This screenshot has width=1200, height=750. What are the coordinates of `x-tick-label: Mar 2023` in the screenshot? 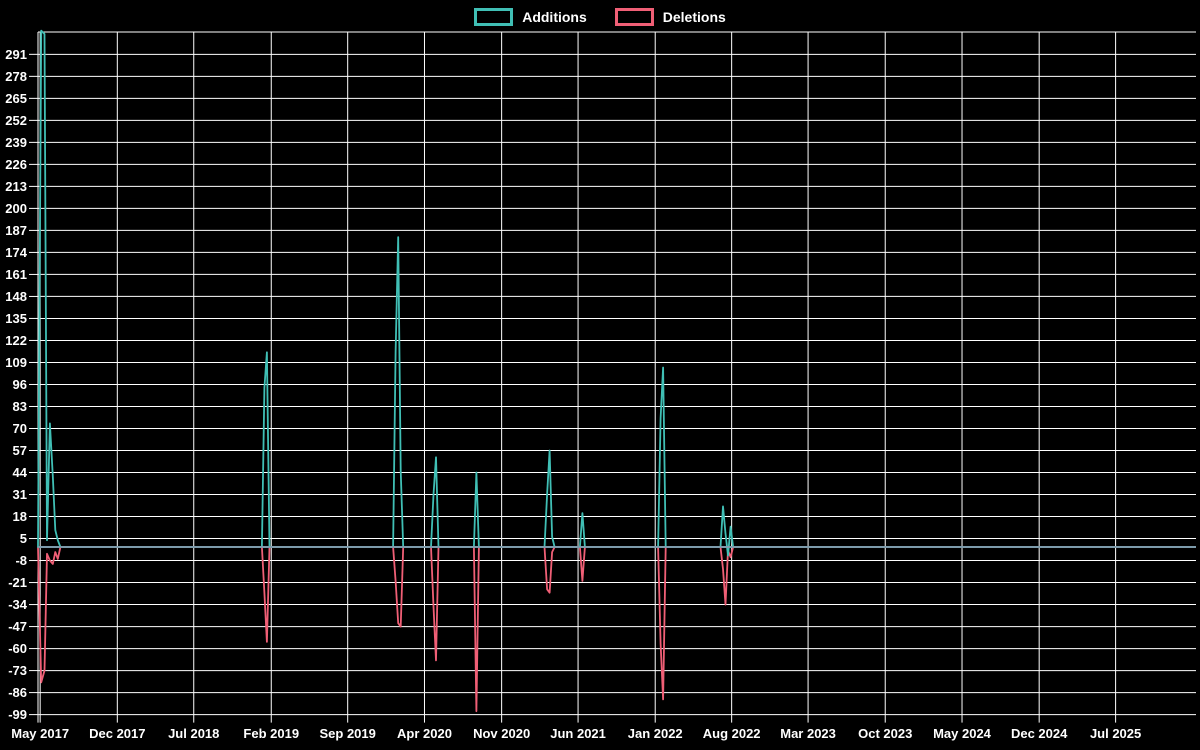 It's located at (808, 733).